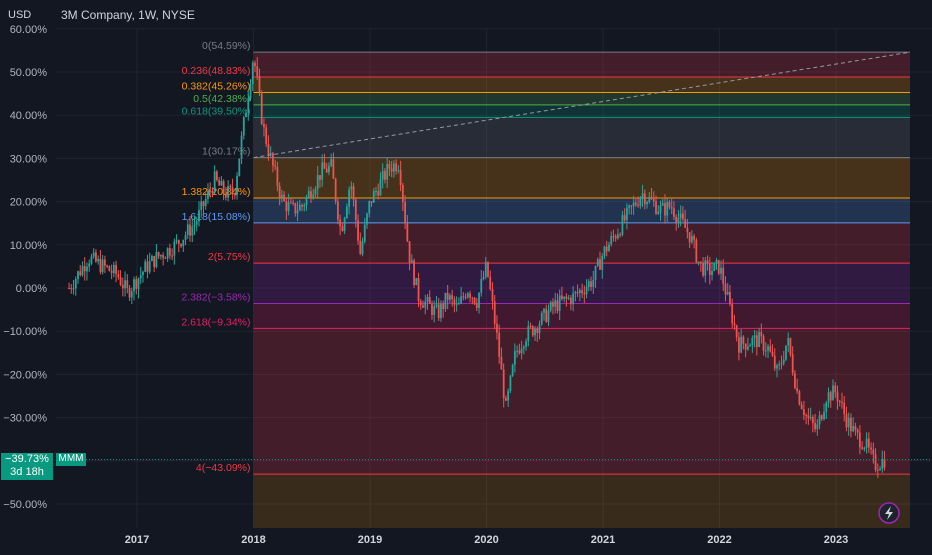  I want to click on countdown-badge: 3d 18h, so click(27, 473).